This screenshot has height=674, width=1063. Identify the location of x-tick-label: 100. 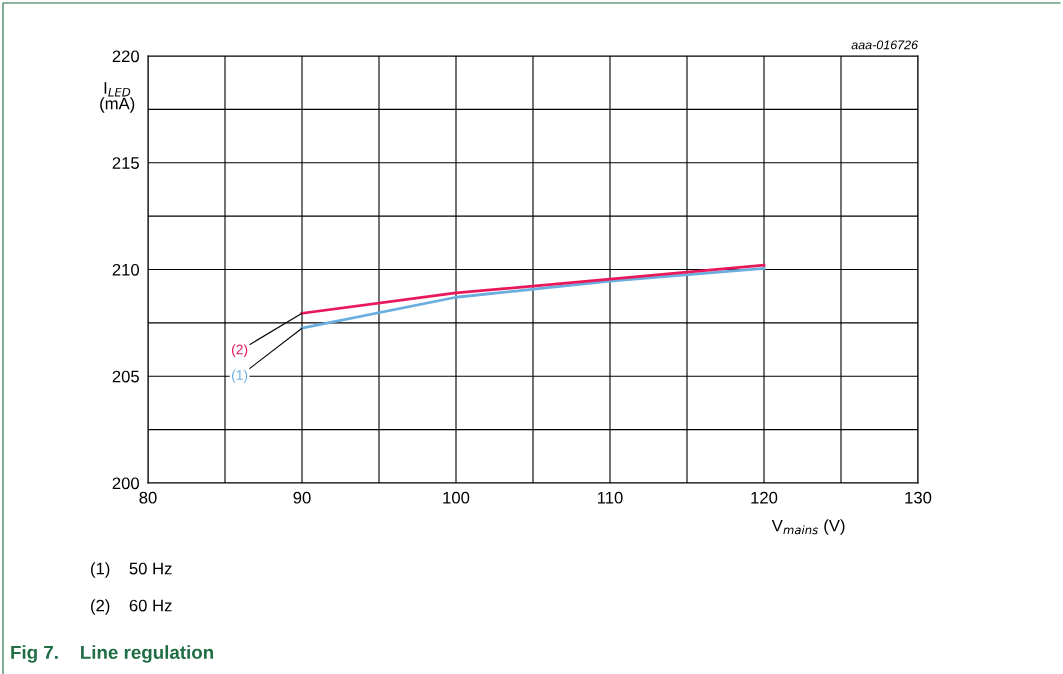
(456, 497).